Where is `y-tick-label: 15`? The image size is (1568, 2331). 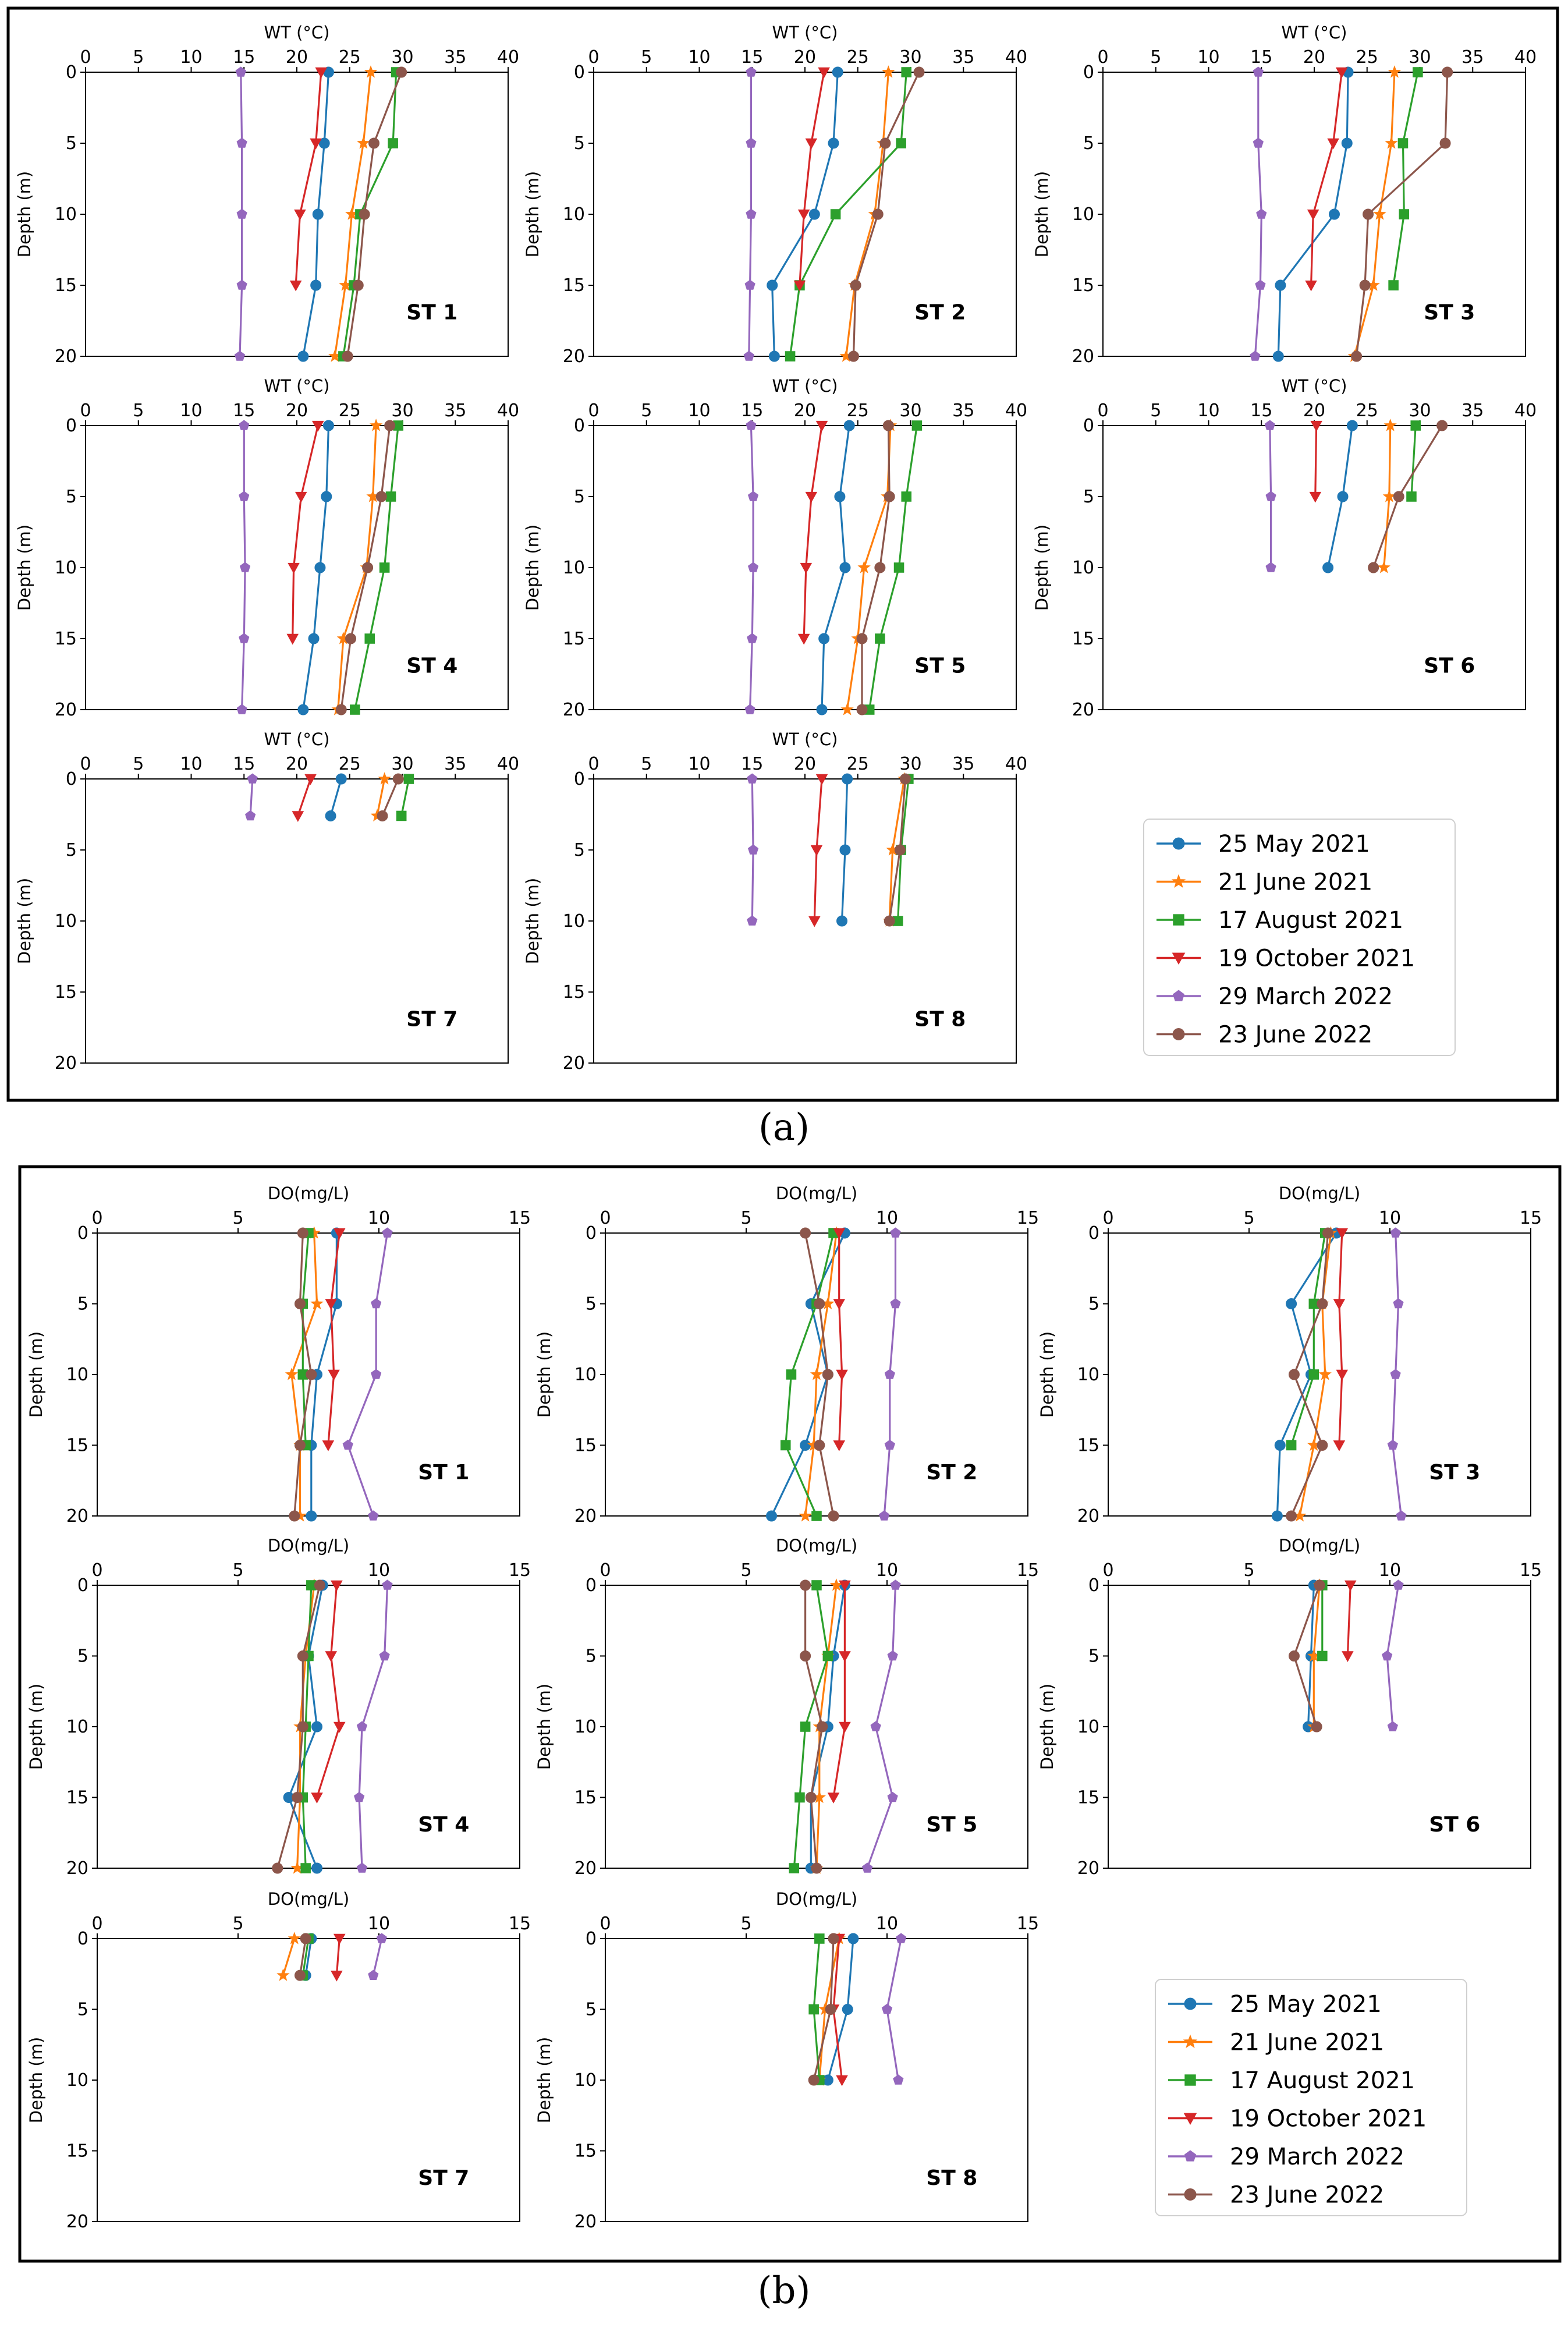 y-tick-label: 15 is located at coordinates (1083, 639).